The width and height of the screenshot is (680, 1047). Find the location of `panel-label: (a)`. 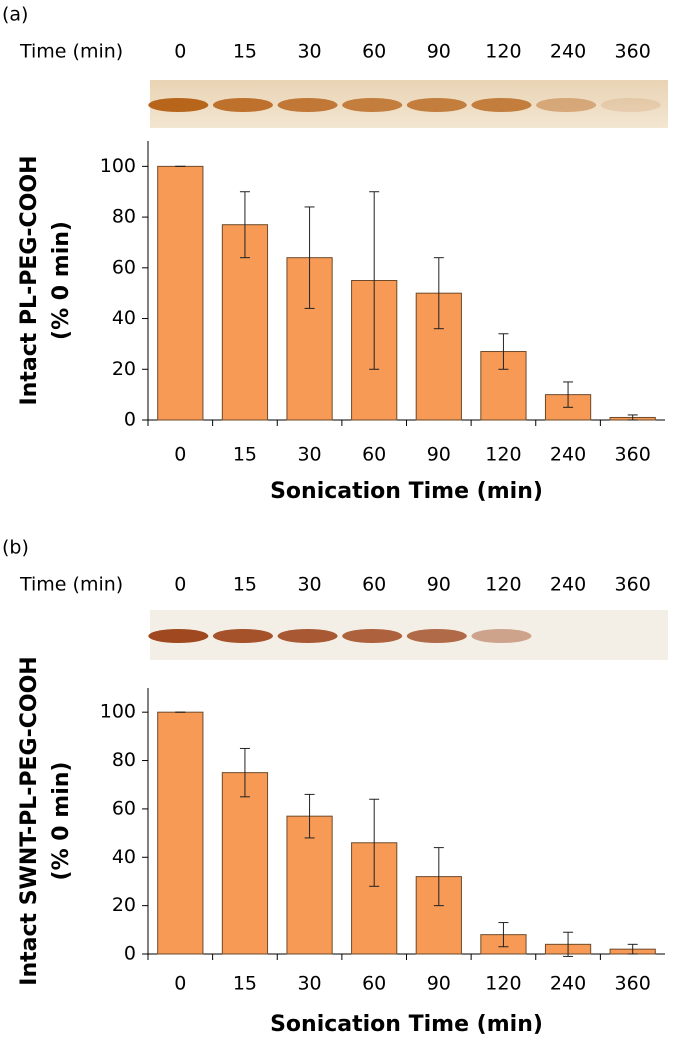

panel-label: (a) is located at coordinates (15, 15).